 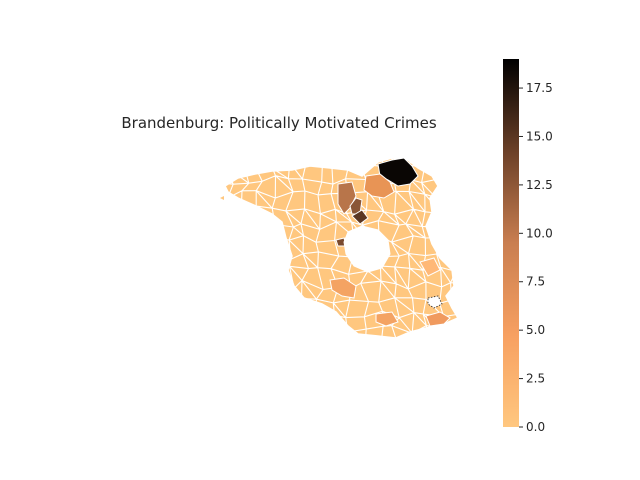 I want to click on colorbar-gradient, so click(x=511, y=243).